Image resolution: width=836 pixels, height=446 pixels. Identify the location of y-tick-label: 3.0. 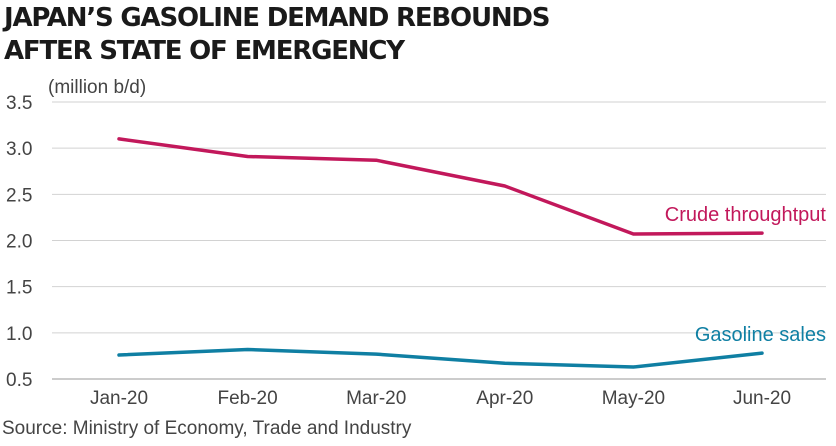
(19, 149).